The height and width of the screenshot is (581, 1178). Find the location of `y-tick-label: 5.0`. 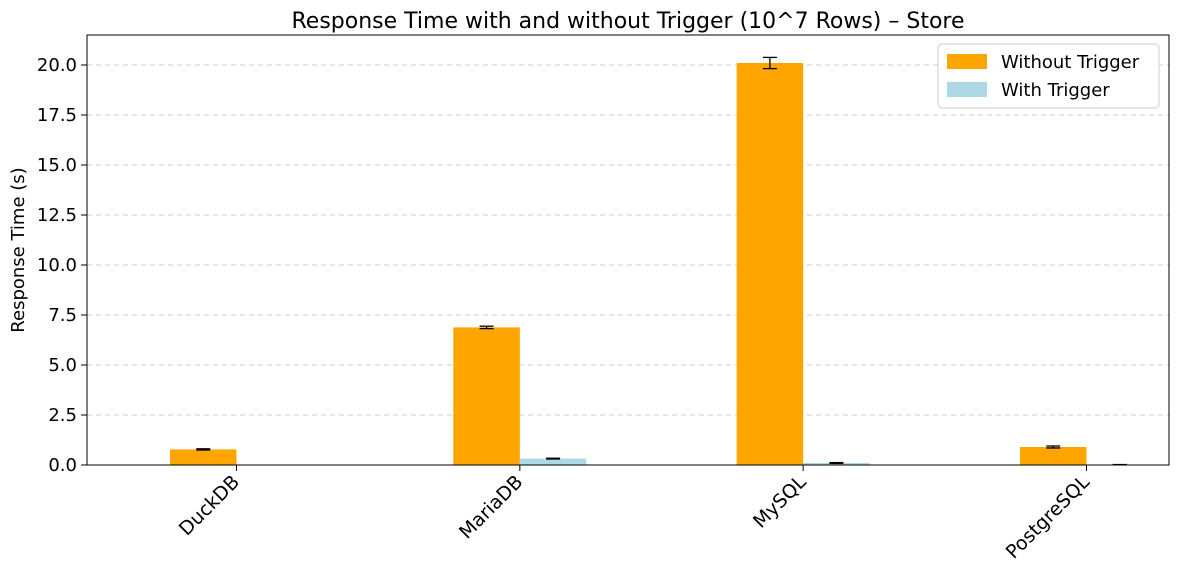

y-tick-label: 5.0 is located at coordinates (62, 365).